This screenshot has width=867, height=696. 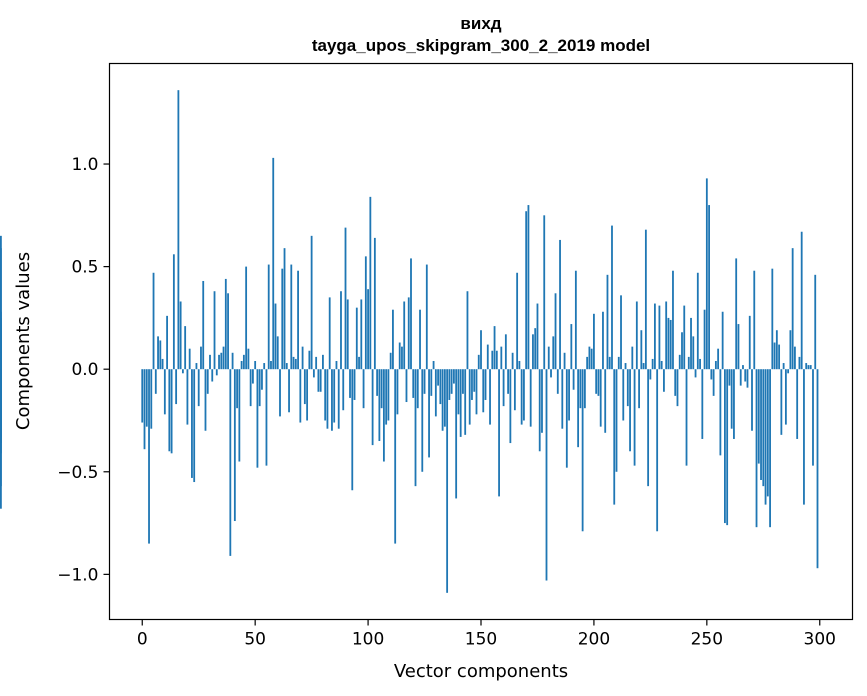 What do you see at coordinates (481, 45) in the screenshot?
I see `chart-subtitle: tayga_upos_skipgram_300_2_2019 model` at bounding box center [481, 45].